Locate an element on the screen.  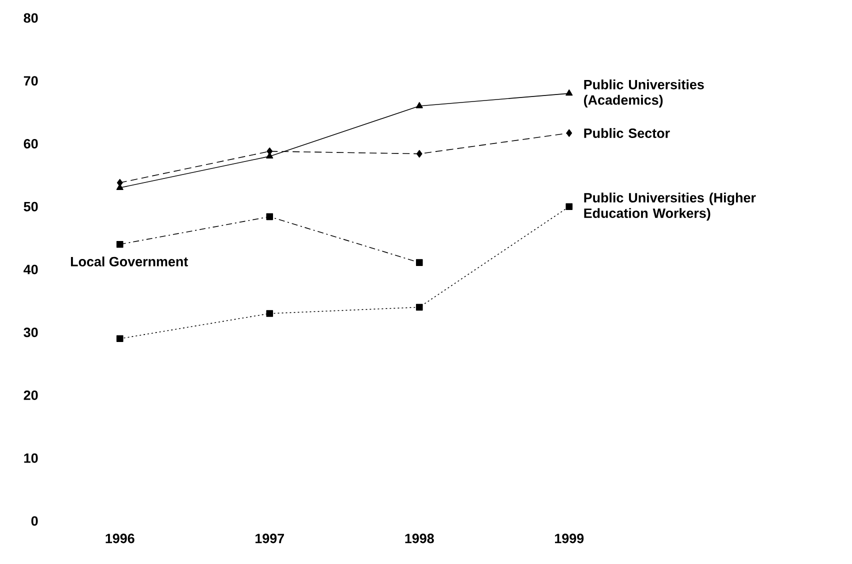
y-tick-label: 40 is located at coordinates (31, 269).